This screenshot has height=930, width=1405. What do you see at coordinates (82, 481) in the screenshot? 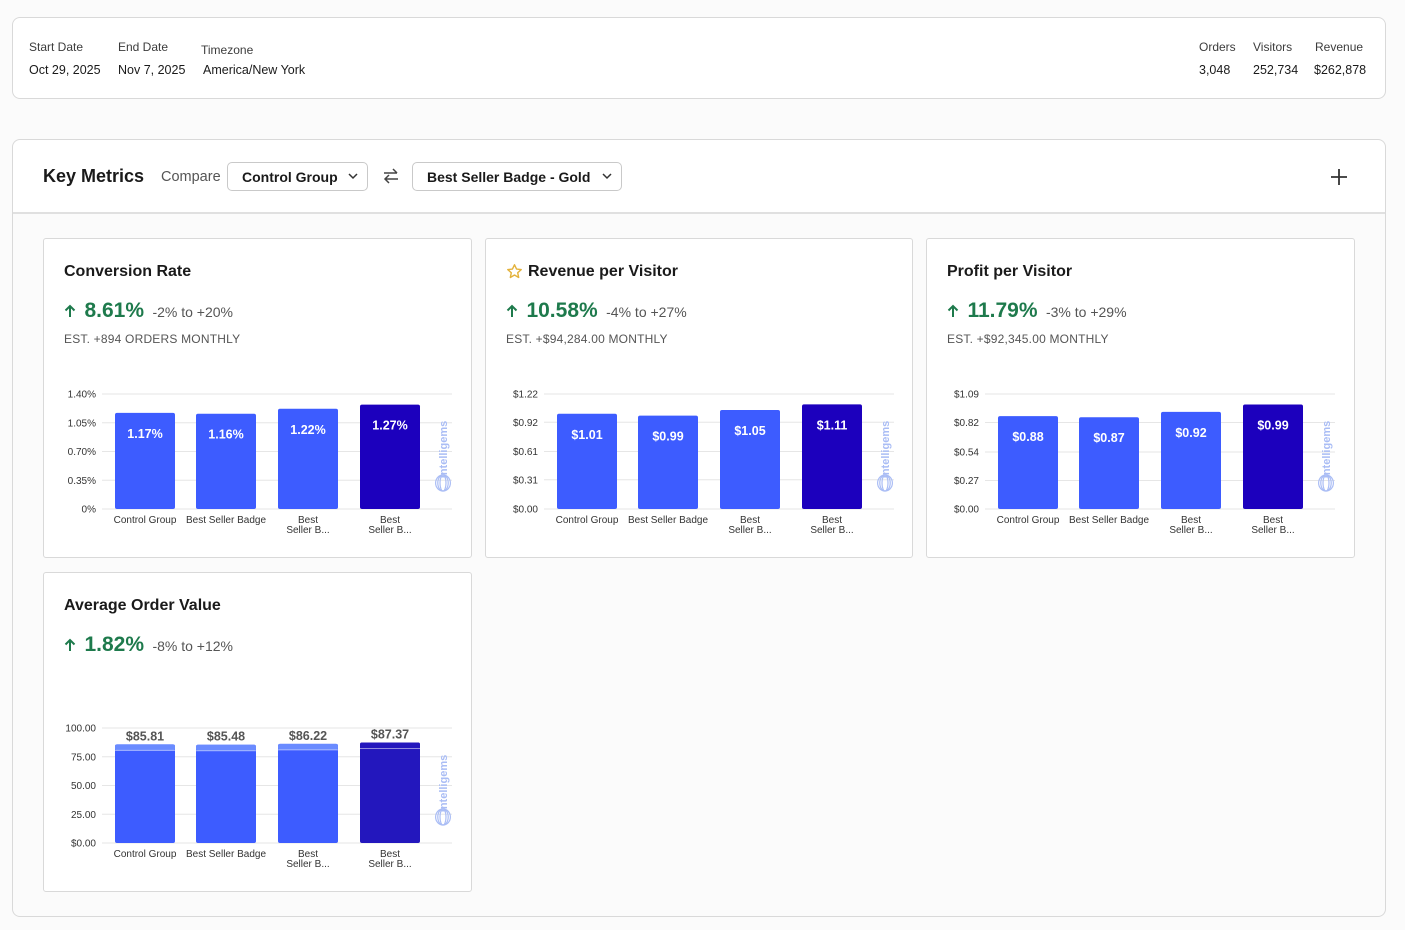
I see `y-tick-label: 0.35%` at bounding box center [82, 481].